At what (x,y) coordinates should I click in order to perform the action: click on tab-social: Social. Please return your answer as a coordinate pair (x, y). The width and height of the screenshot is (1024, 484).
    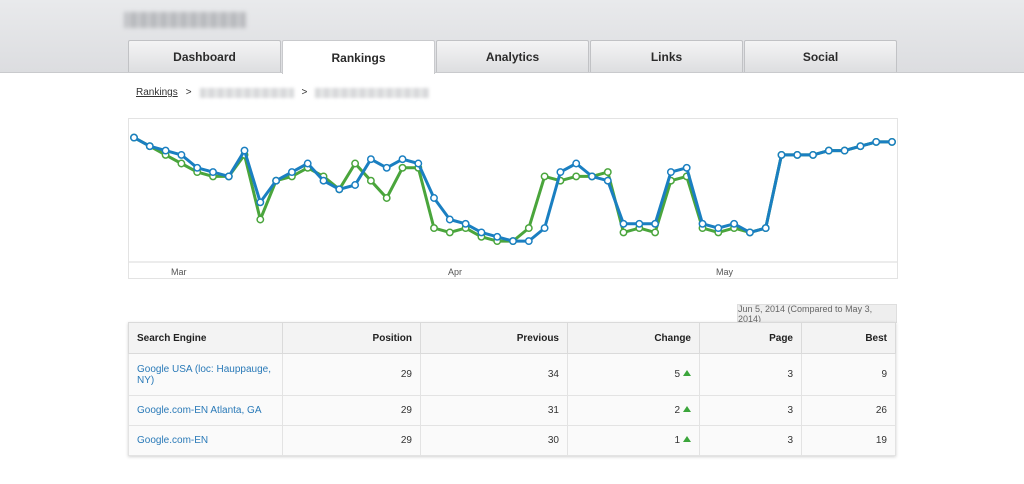
    Looking at the image, I should click on (820, 56).